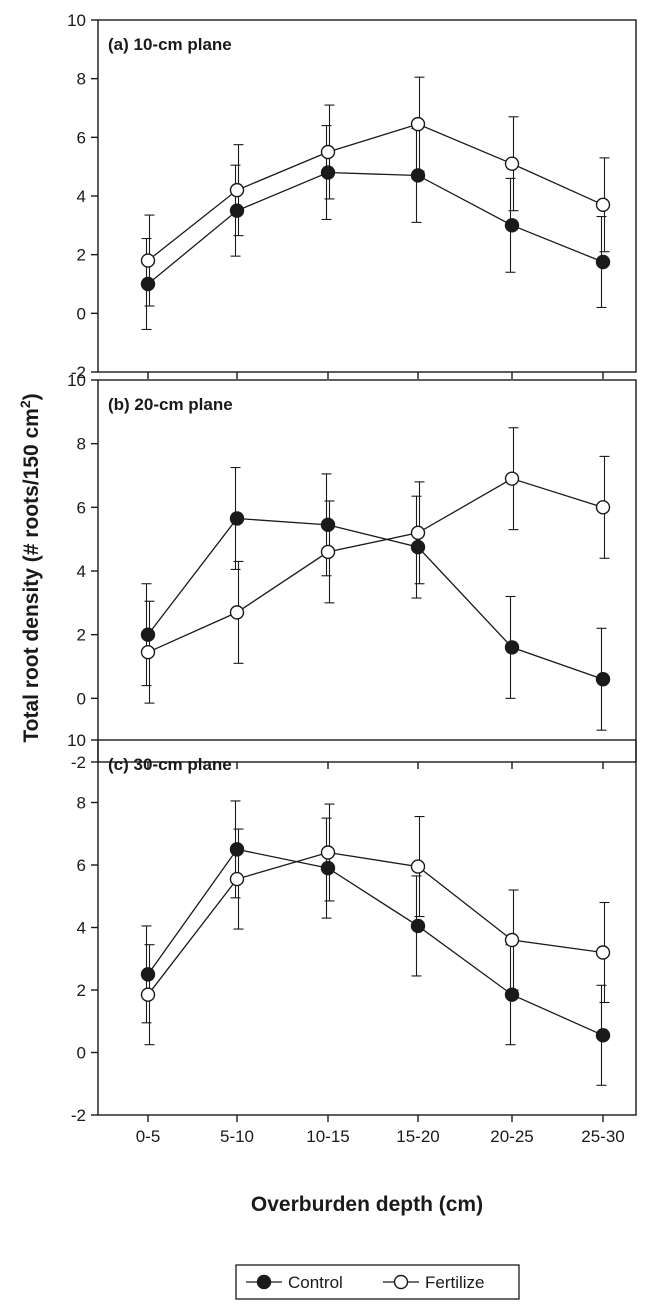  I want to click on x-tick-label: 25-30, so click(602, 1136).